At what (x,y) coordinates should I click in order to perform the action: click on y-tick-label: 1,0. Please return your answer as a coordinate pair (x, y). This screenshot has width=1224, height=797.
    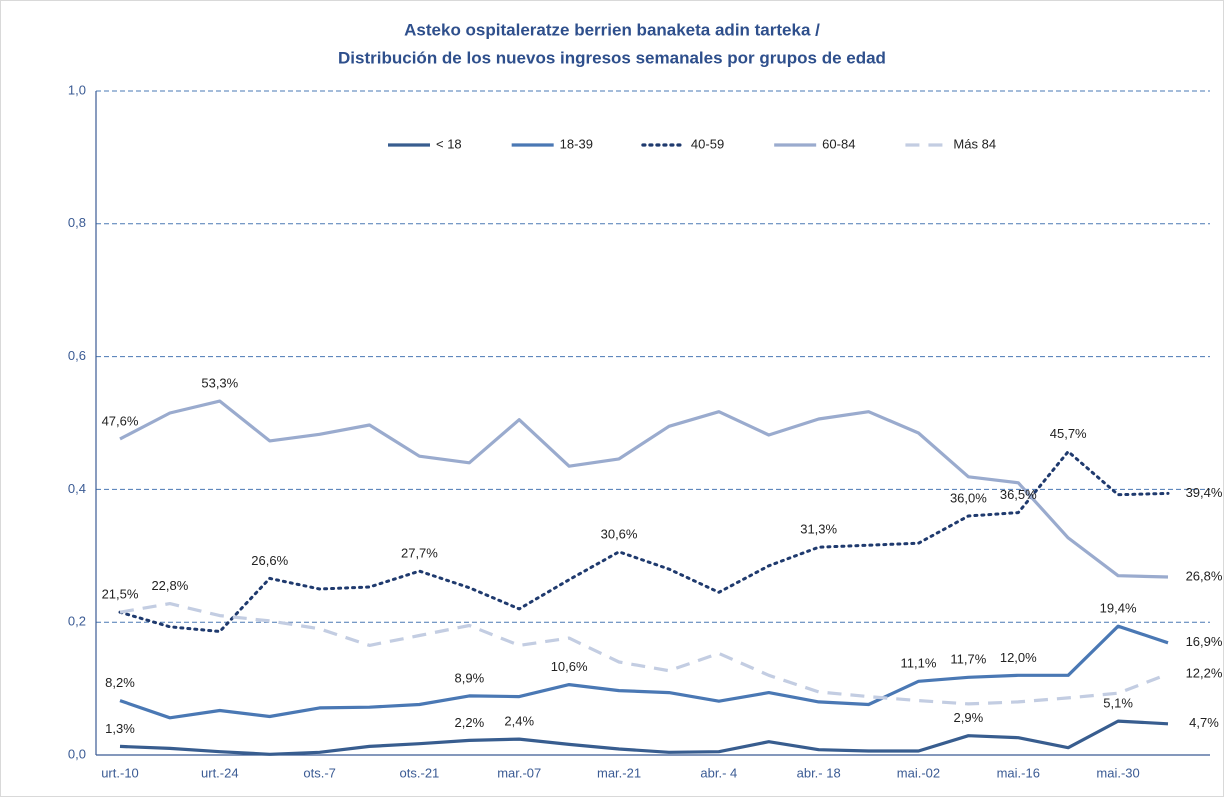
    Looking at the image, I should click on (77, 89).